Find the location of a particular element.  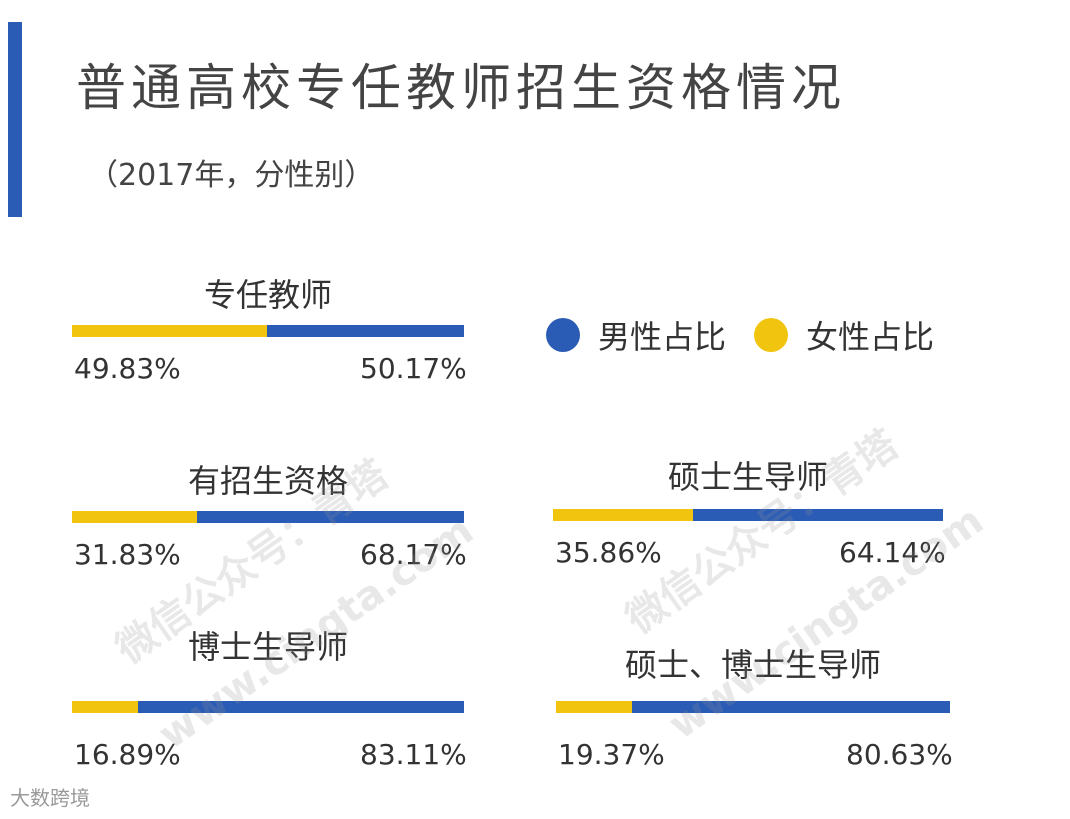

legend-label-male: 男性占比 is located at coordinates (662, 337).